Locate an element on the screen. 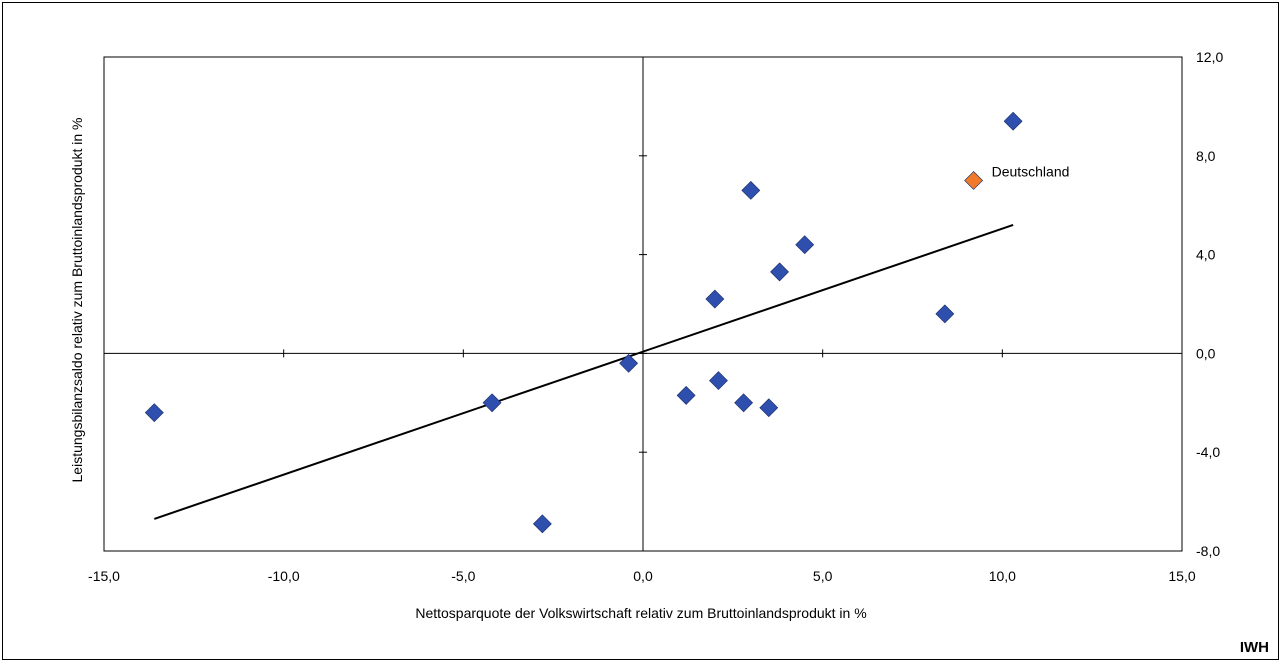  y-tick-label: -4,0 is located at coordinates (1208, 452).